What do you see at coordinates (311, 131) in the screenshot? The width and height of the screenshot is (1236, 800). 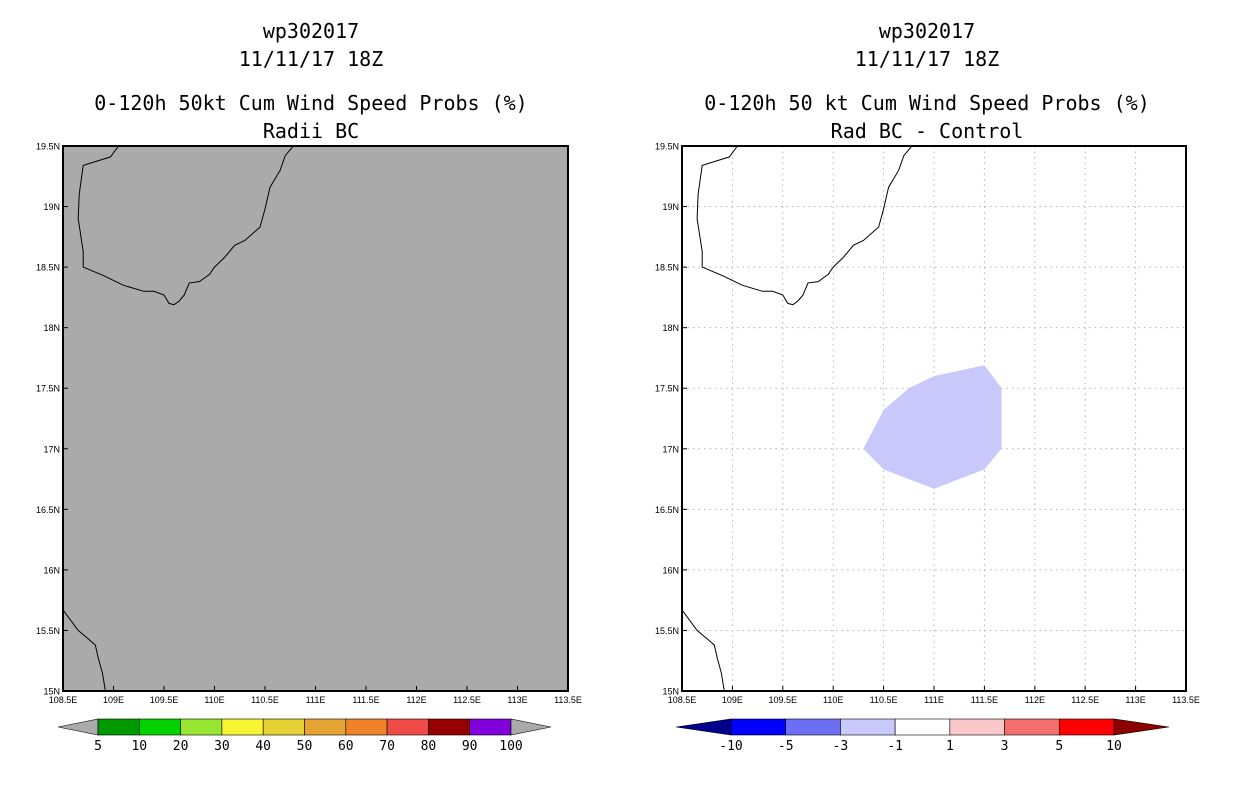 I see `left-title-line-4: Radii BC` at bounding box center [311, 131].